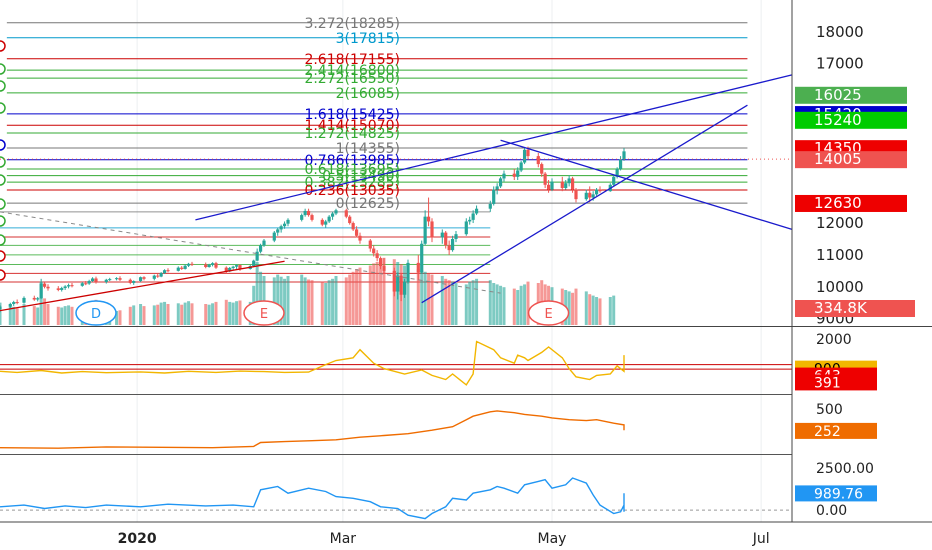 Image resolution: width=932 pixels, height=550 pixels. I want to click on fib-level-label: 3.272(18285), so click(352, 24).